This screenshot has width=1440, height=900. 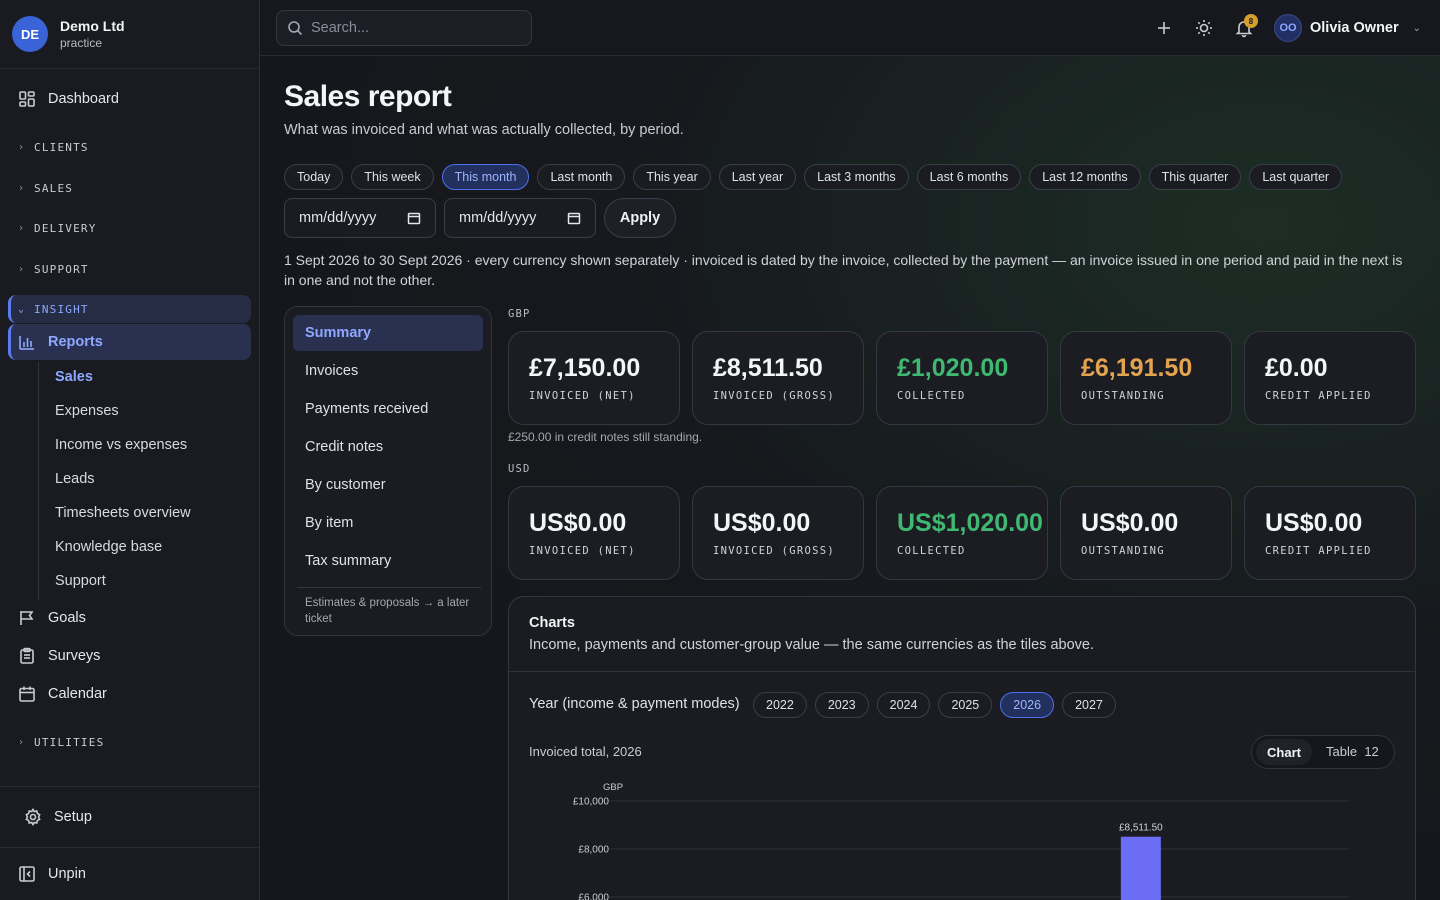 What do you see at coordinates (934, 705) in the screenshot?
I see `year-chips: 2022 2023 2024 2025 2026 2027` at bounding box center [934, 705].